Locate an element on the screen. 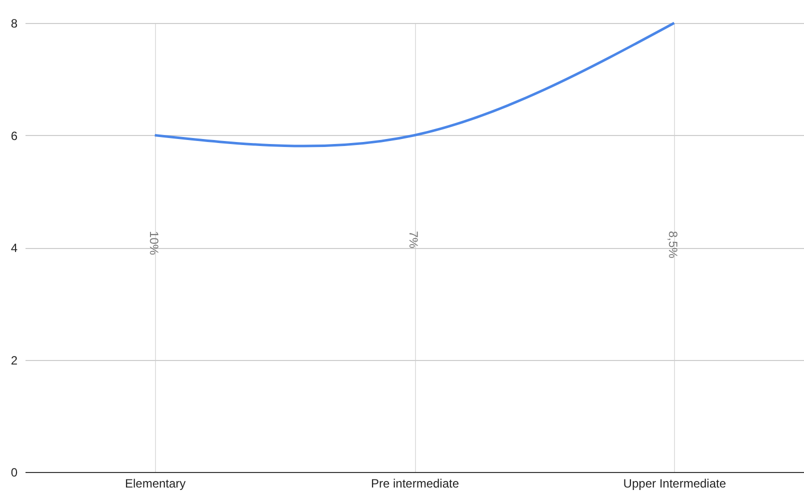 The width and height of the screenshot is (804, 500). x-tick-label: Elementary is located at coordinates (155, 483).